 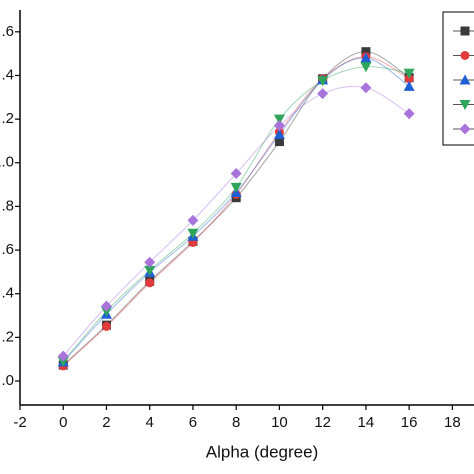 I want to click on x-tick-label: 2, so click(x=106, y=422).